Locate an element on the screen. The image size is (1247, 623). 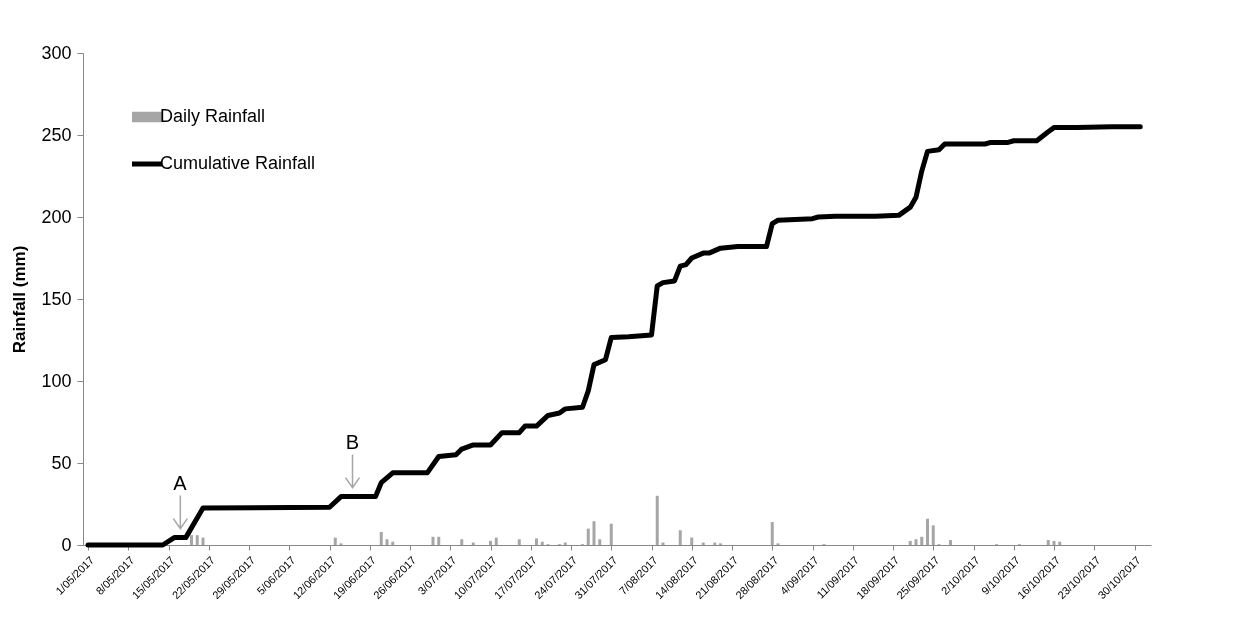
y-tick-label: 0 is located at coordinates (66, 544).